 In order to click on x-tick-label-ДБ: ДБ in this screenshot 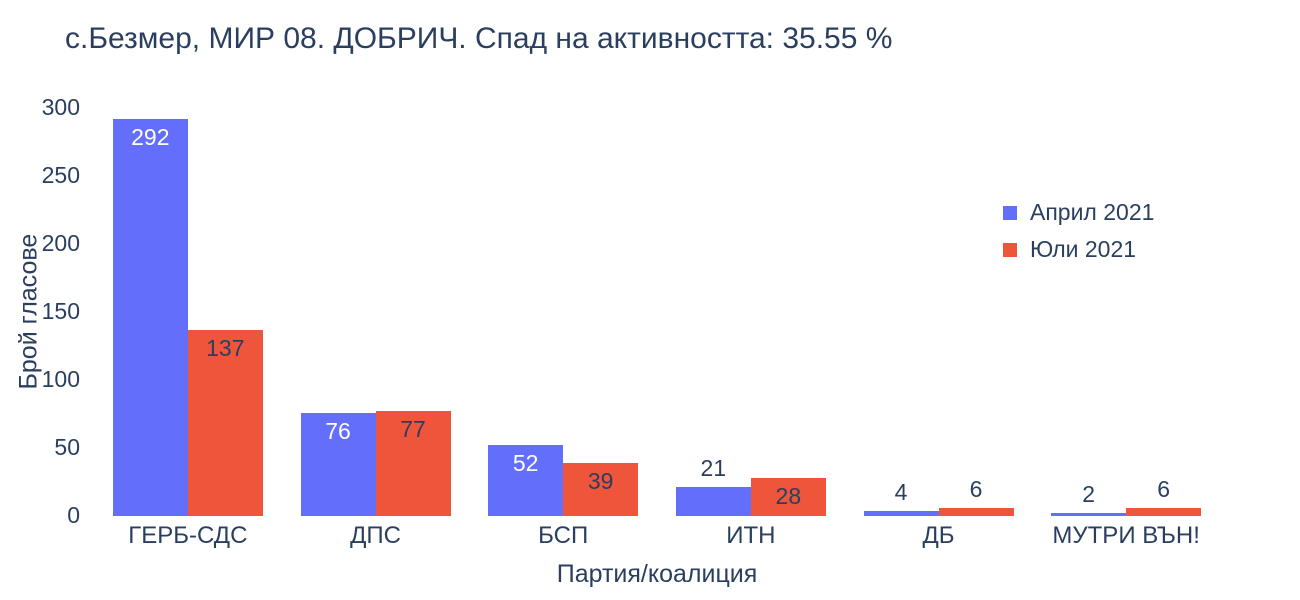, I will do `click(938, 535)`.